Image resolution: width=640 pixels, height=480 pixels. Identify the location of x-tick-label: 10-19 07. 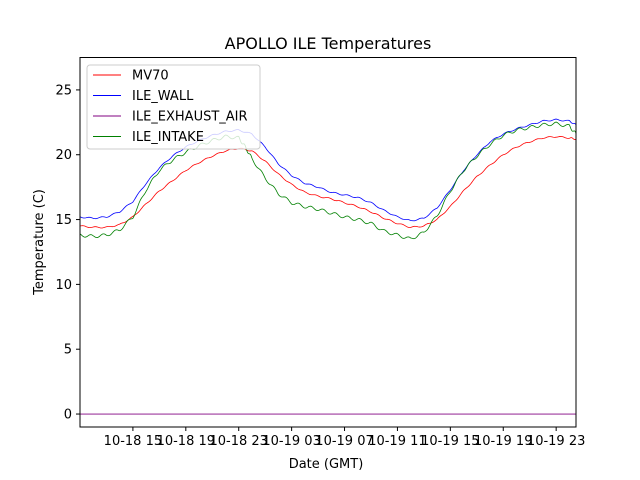
(344, 441).